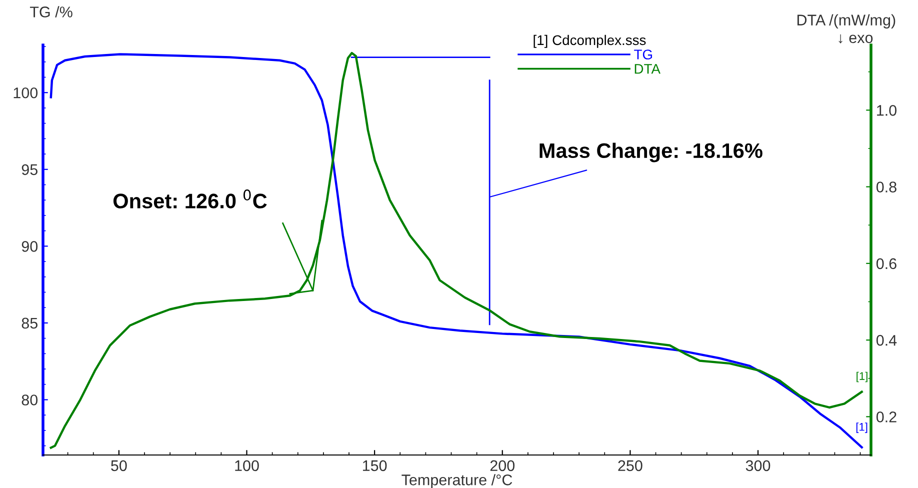 This screenshot has width=918, height=488. Describe the element at coordinates (630, 466) in the screenshot. I see `x-tick-label: 250` at that location.